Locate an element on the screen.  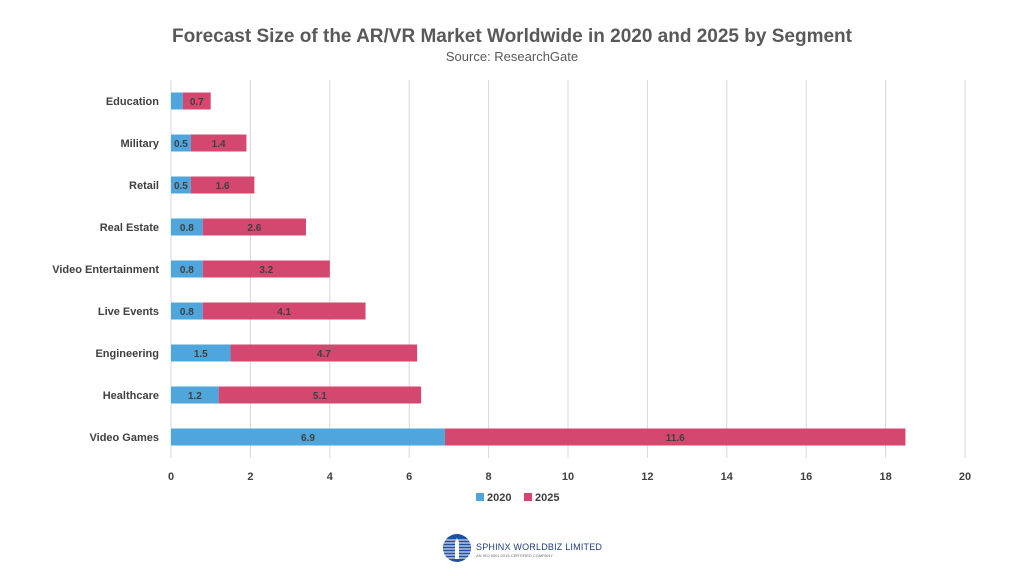
data-label-2020-6: 1.5 is located at coordinates (201, 354).